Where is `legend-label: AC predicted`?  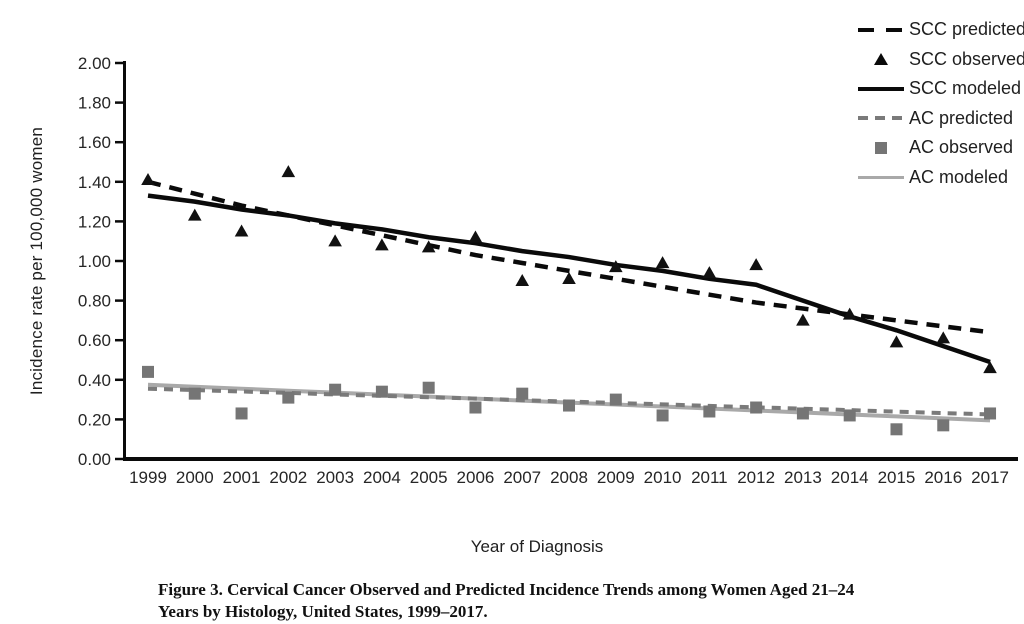 legend-label: AC predicted is located at coordinates (961, 117).